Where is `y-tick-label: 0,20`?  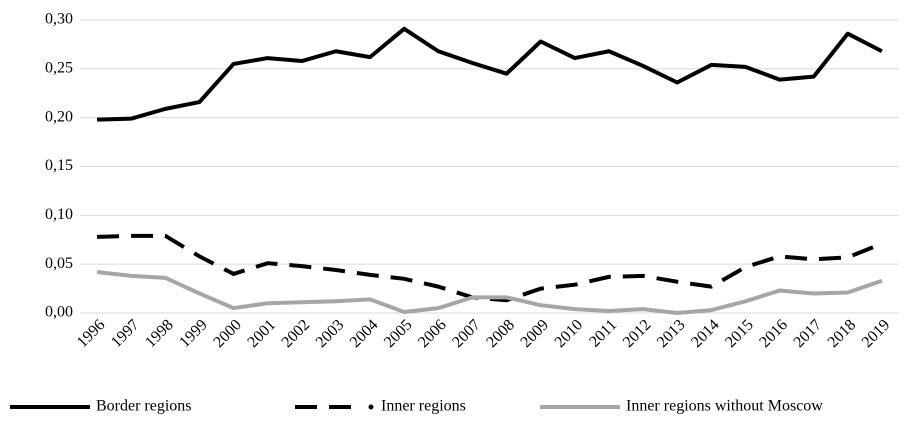
y-tick-label: 0,20 is located at coordinates (59, 116).